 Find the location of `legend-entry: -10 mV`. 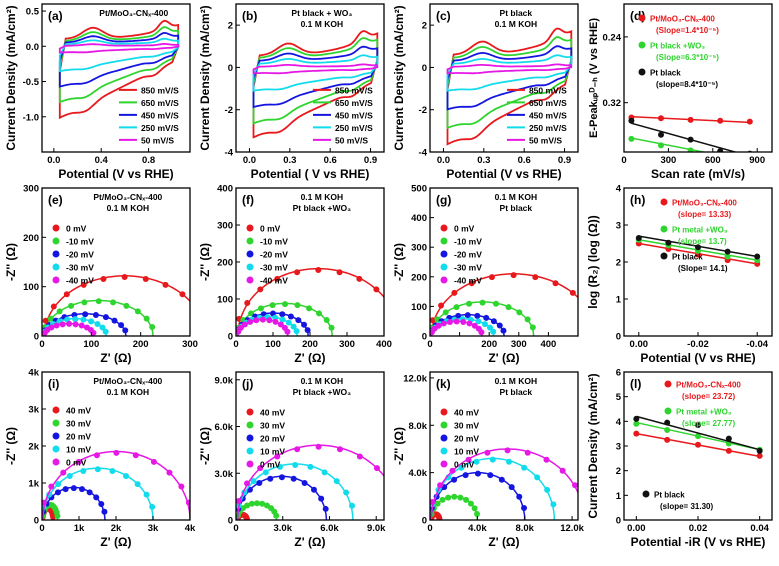

legend-entry: -10 mV is located at coordinates (80, 242).